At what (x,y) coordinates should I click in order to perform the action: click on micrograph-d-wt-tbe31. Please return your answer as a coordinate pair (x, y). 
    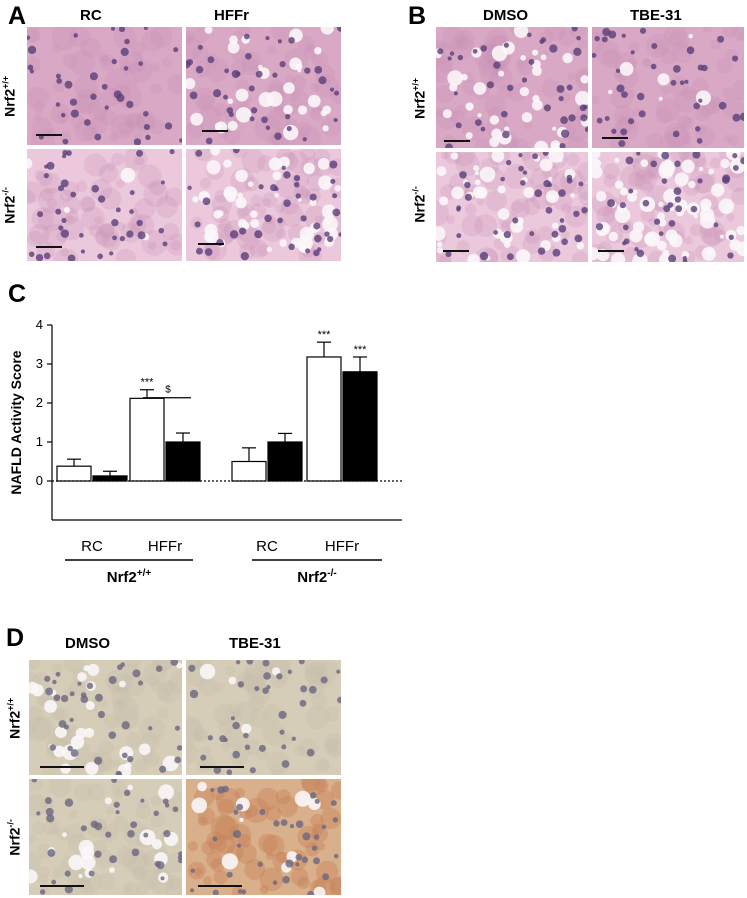
    Looking at the image, I should click on (263, 717).